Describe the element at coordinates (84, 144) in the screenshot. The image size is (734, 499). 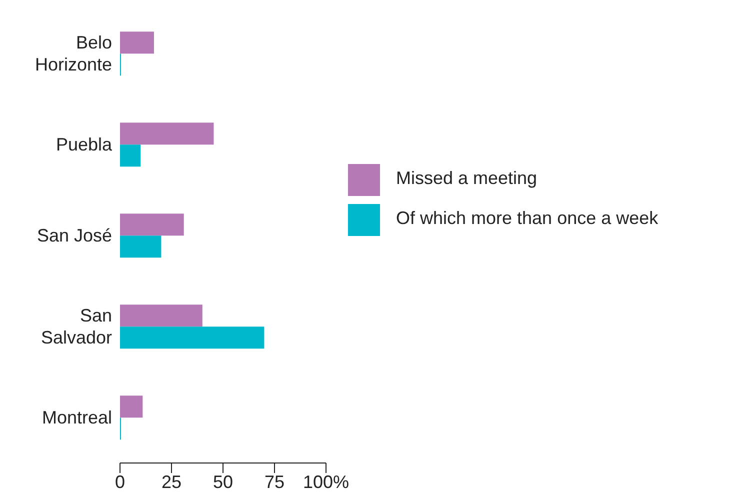
I see `y-tick-label: Puebla` at that location.